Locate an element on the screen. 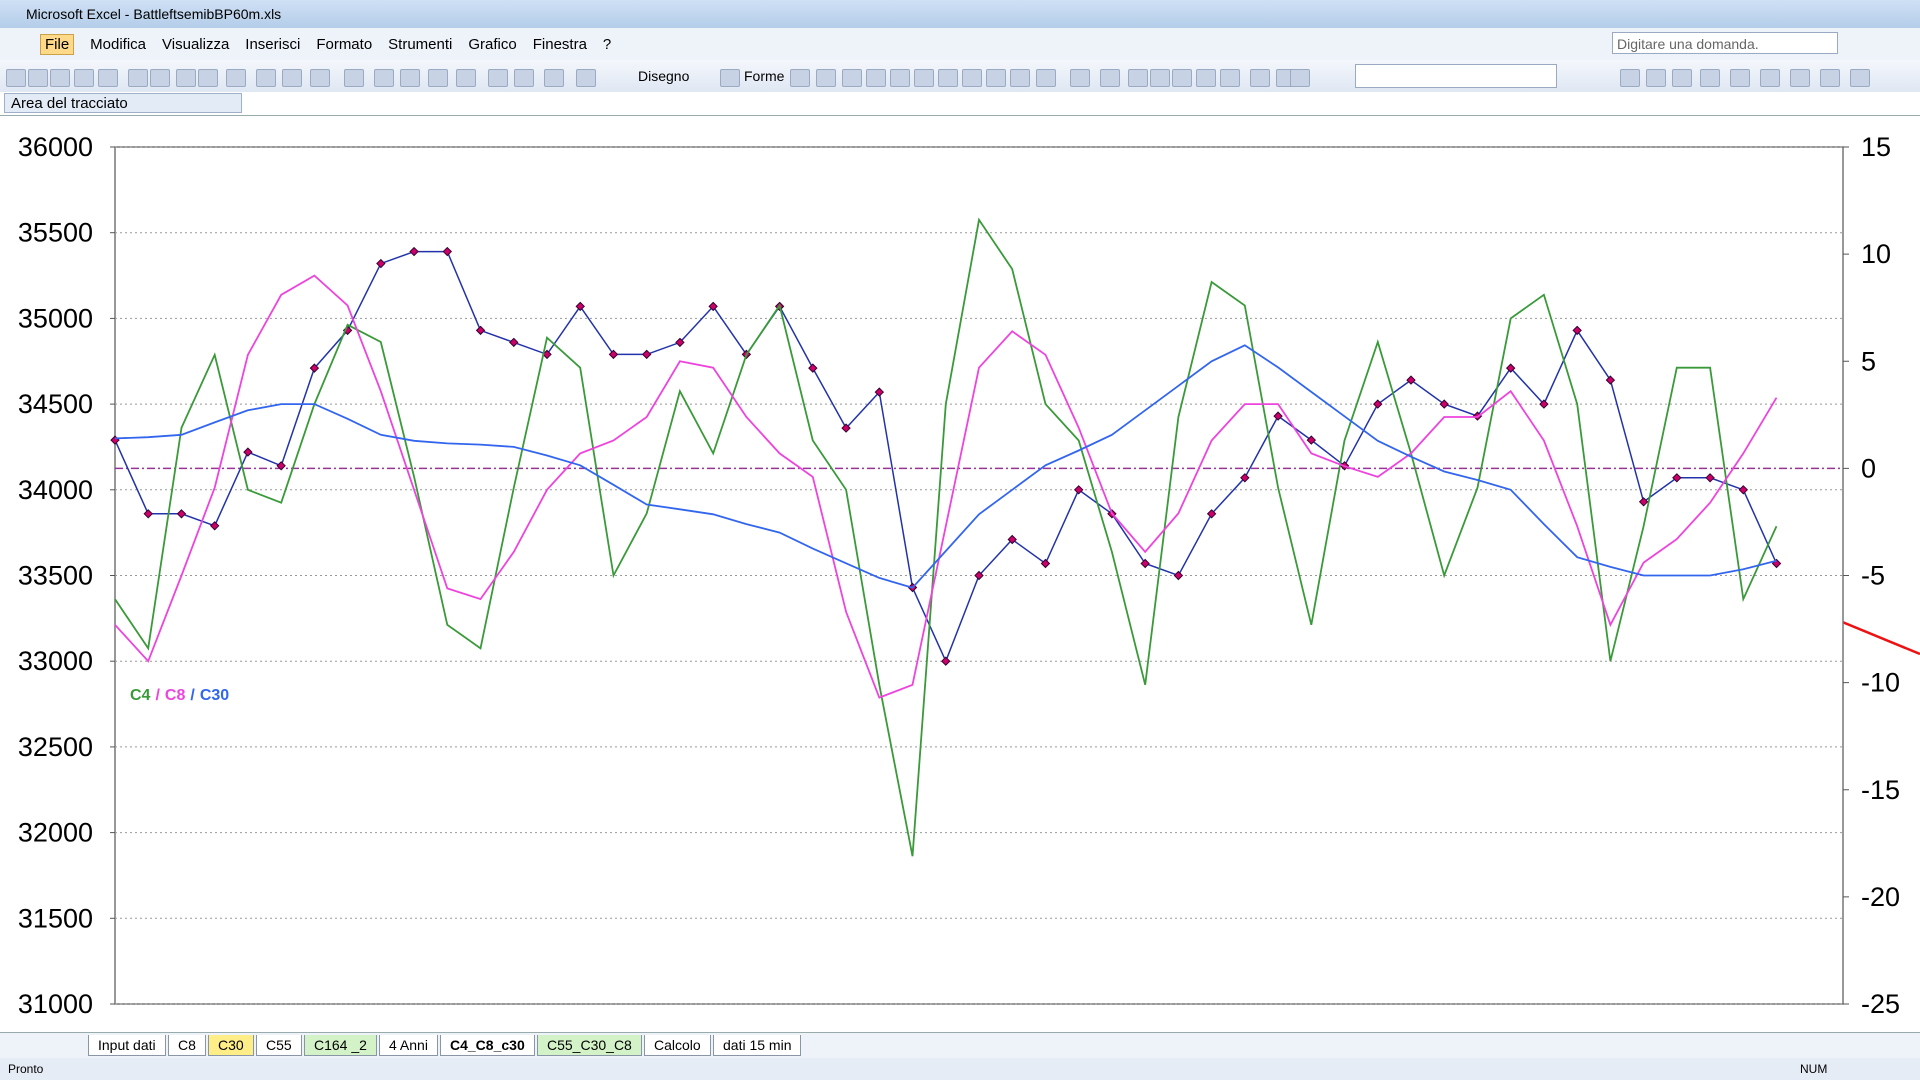  y2-tick-label: -15 is located at coordinates (1880, 790).